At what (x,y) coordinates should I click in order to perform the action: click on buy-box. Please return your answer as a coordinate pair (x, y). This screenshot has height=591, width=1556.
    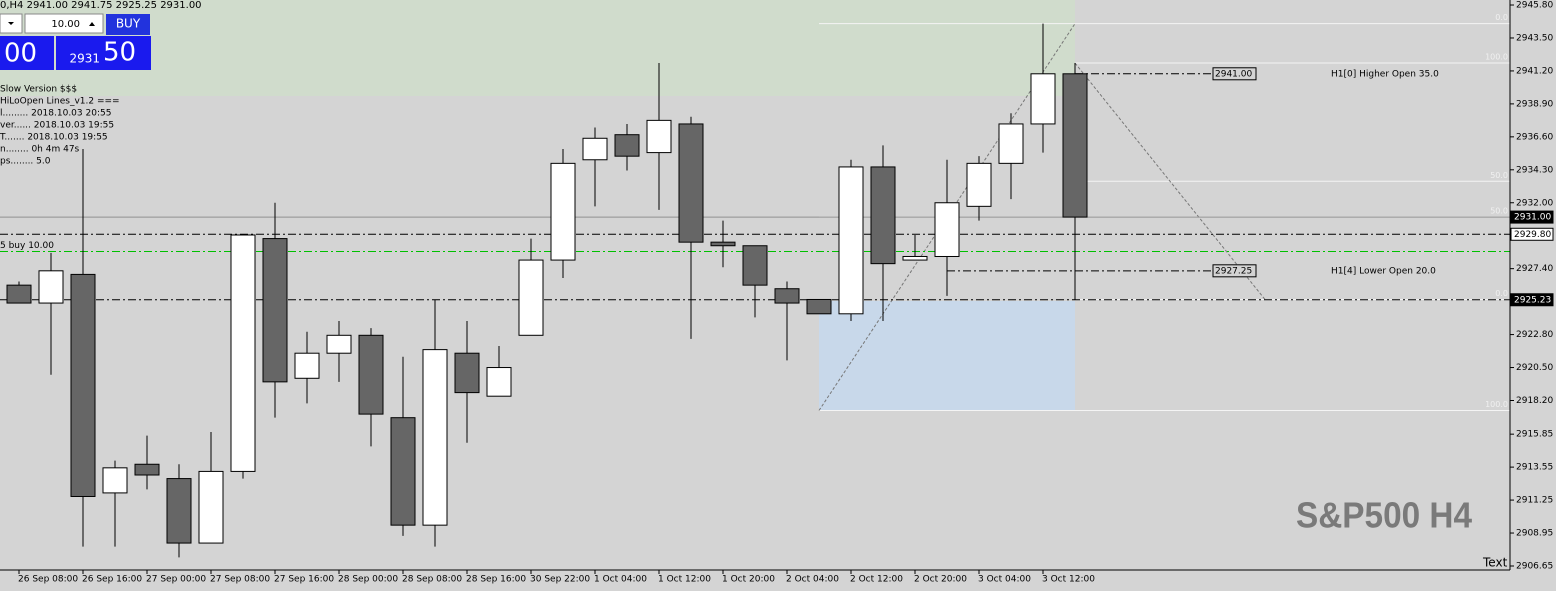
    Looking at the image, I should click on (103, 53).